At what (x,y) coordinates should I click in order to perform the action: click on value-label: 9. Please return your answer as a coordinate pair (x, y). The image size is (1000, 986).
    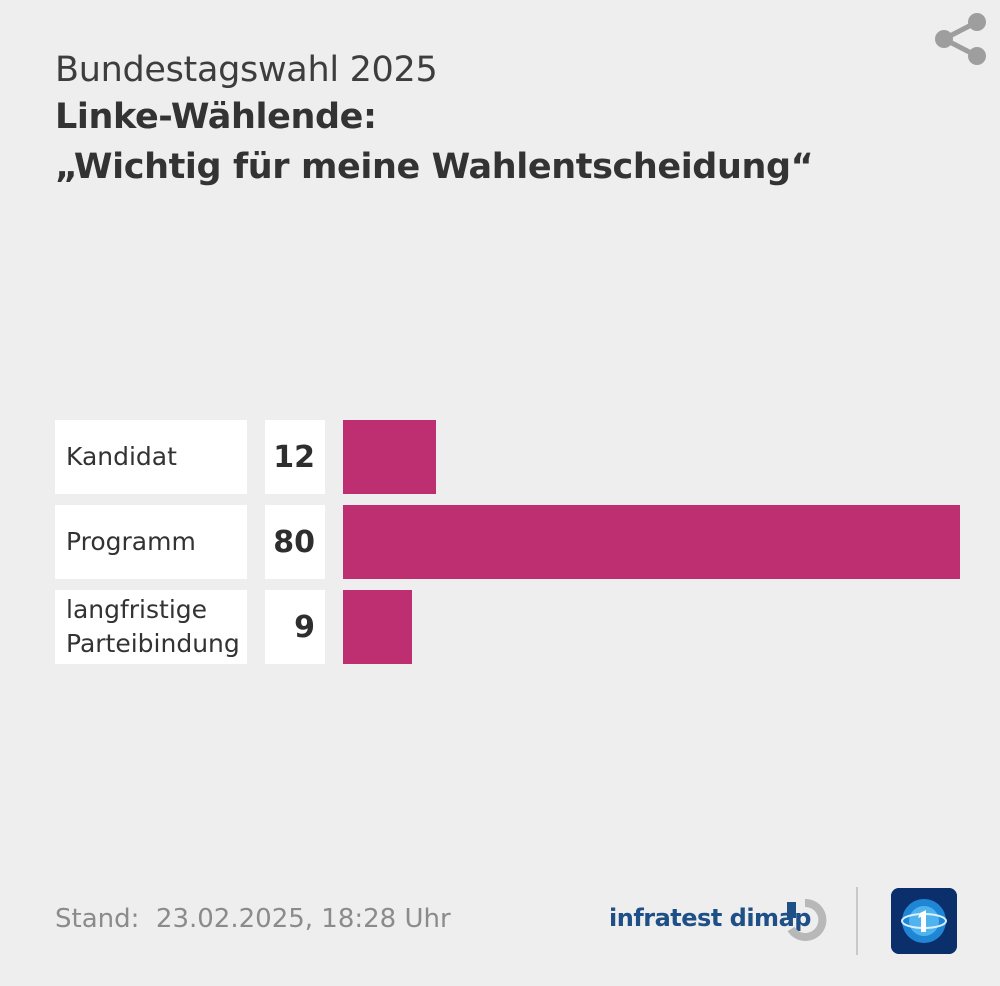
    Looking at the image, I should click on (295, 627).